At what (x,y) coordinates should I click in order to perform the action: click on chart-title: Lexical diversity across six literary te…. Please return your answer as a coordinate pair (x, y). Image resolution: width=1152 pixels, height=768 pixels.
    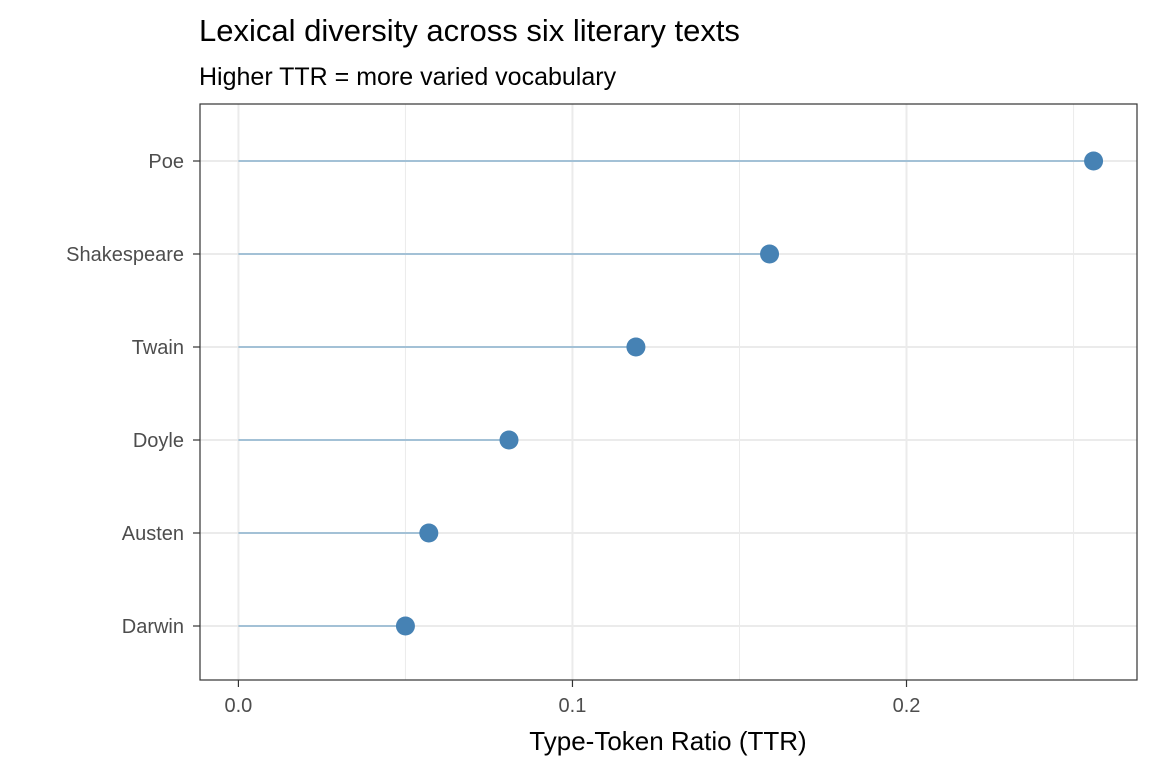
    Looking at the image, I should click on (469, 30).